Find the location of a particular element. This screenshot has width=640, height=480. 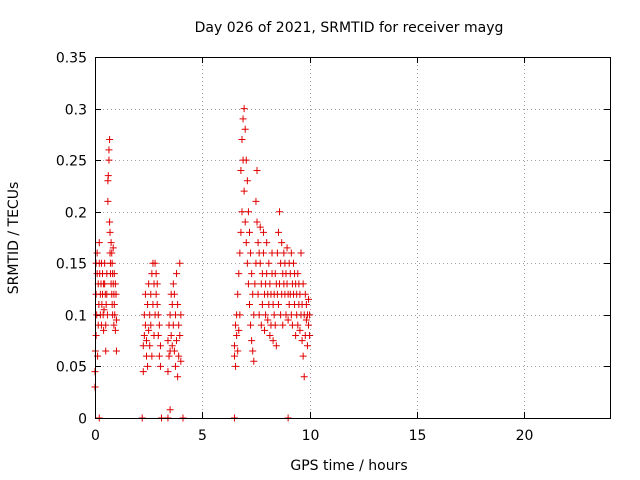

x-axis-label: GPS time / hours is located at coordinates (348, 466).